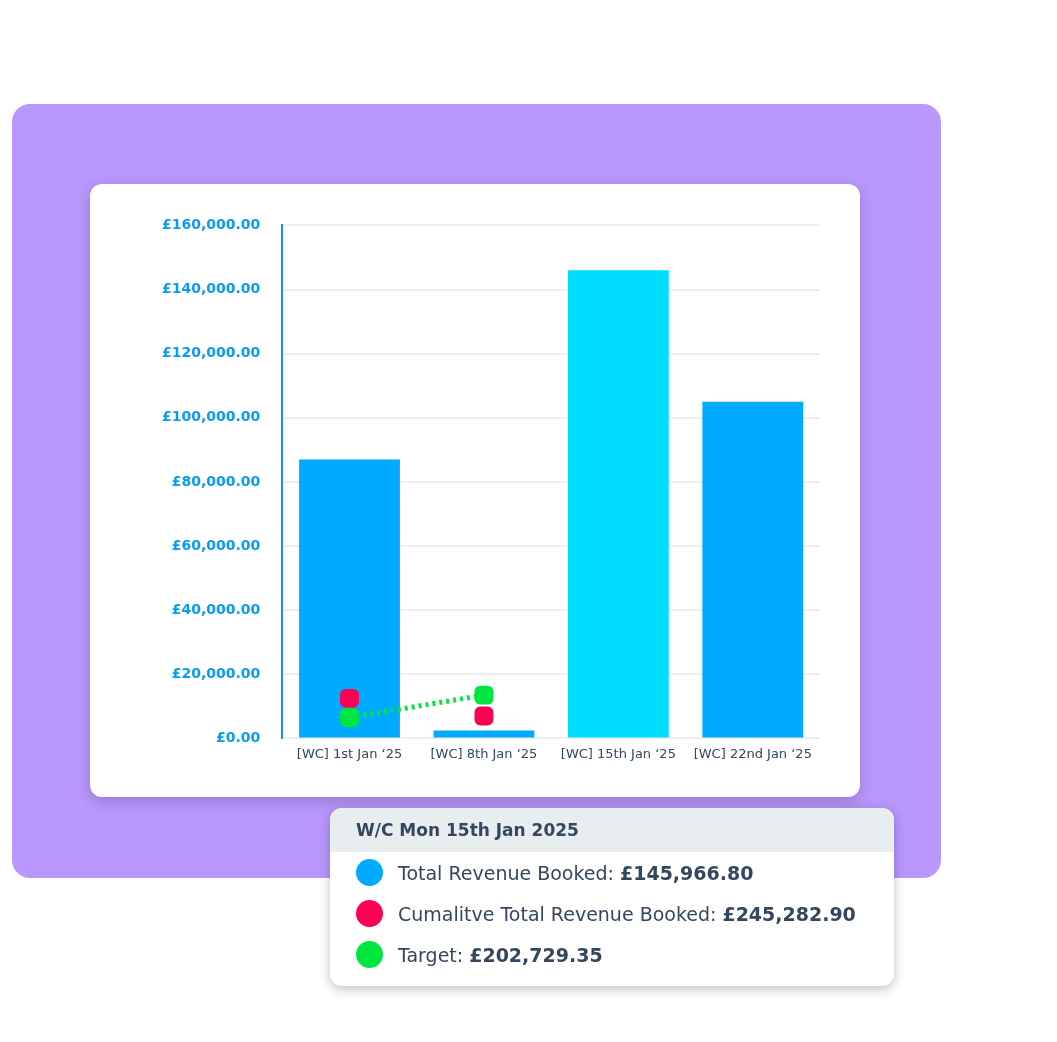 Image resolution: width=1057 pixels, height=1042 pixels. What do you see at coordinates (216, 672) in the screenshot?
I see `y-tick-label: £20,000.00` at bounding box center [216, 672].